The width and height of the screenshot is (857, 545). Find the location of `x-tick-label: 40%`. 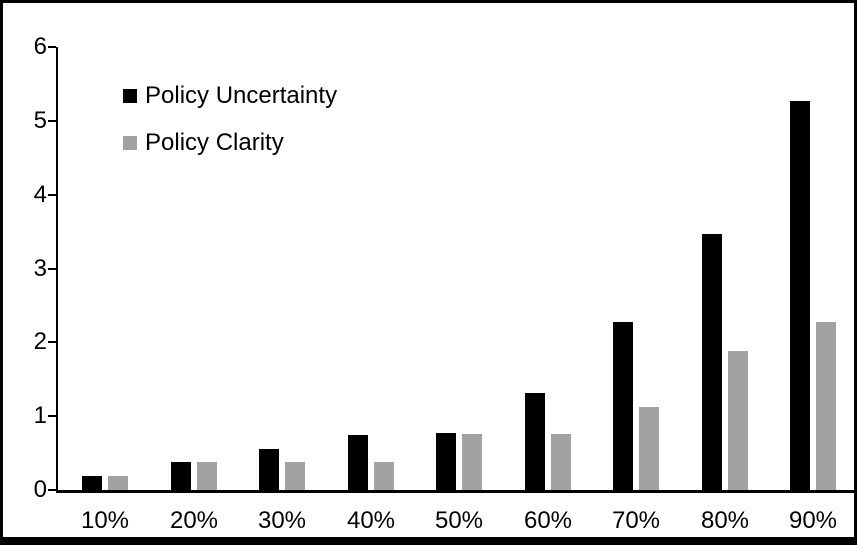

x-tick-label: 40% is located at coordinates (371, 520).